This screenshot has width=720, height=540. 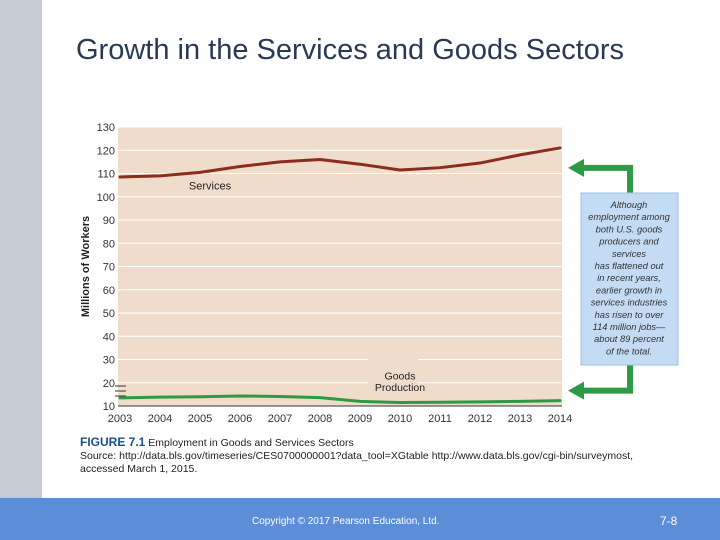 What do you see at coordinates (629, 205) in the screenshot?
I see `annotation-line: Although` at bounding box center [629, 205].